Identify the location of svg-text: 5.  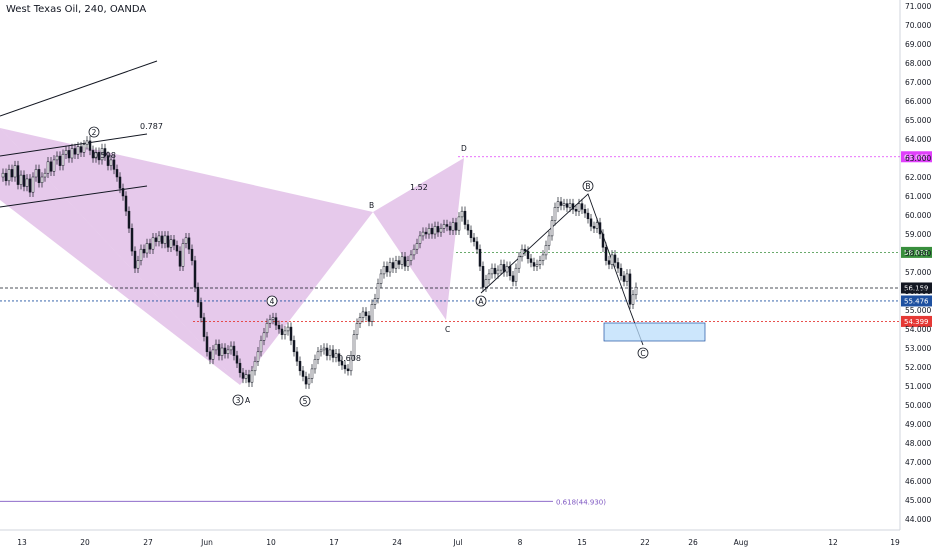
(305, 401).